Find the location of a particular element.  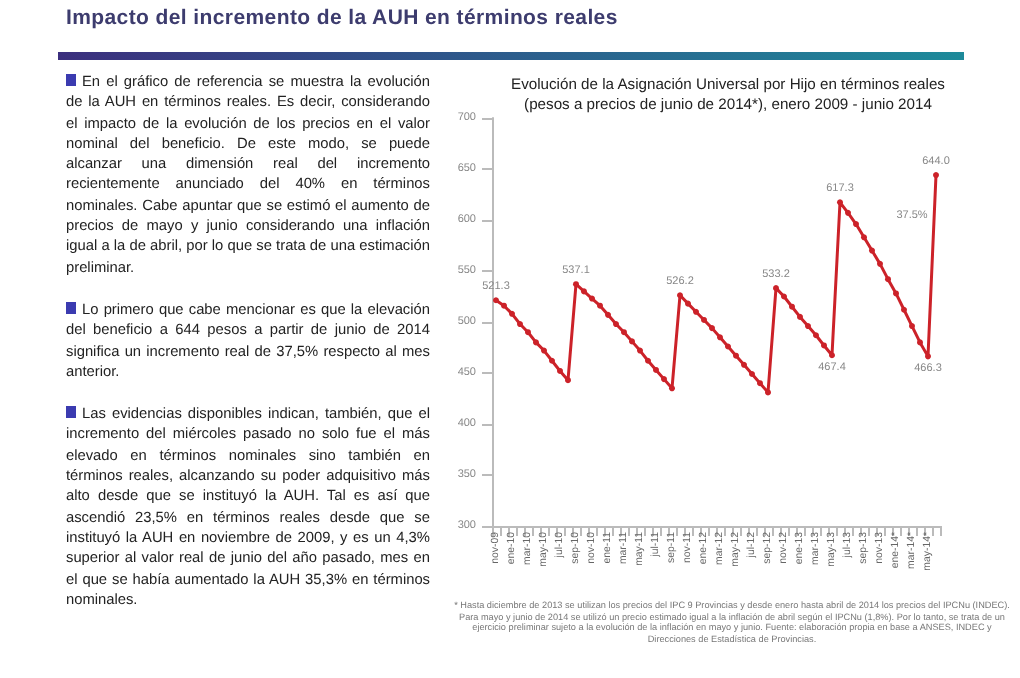

text: Impacto del incremento de la AUH en términos reales is located at coordinates (342, 18).